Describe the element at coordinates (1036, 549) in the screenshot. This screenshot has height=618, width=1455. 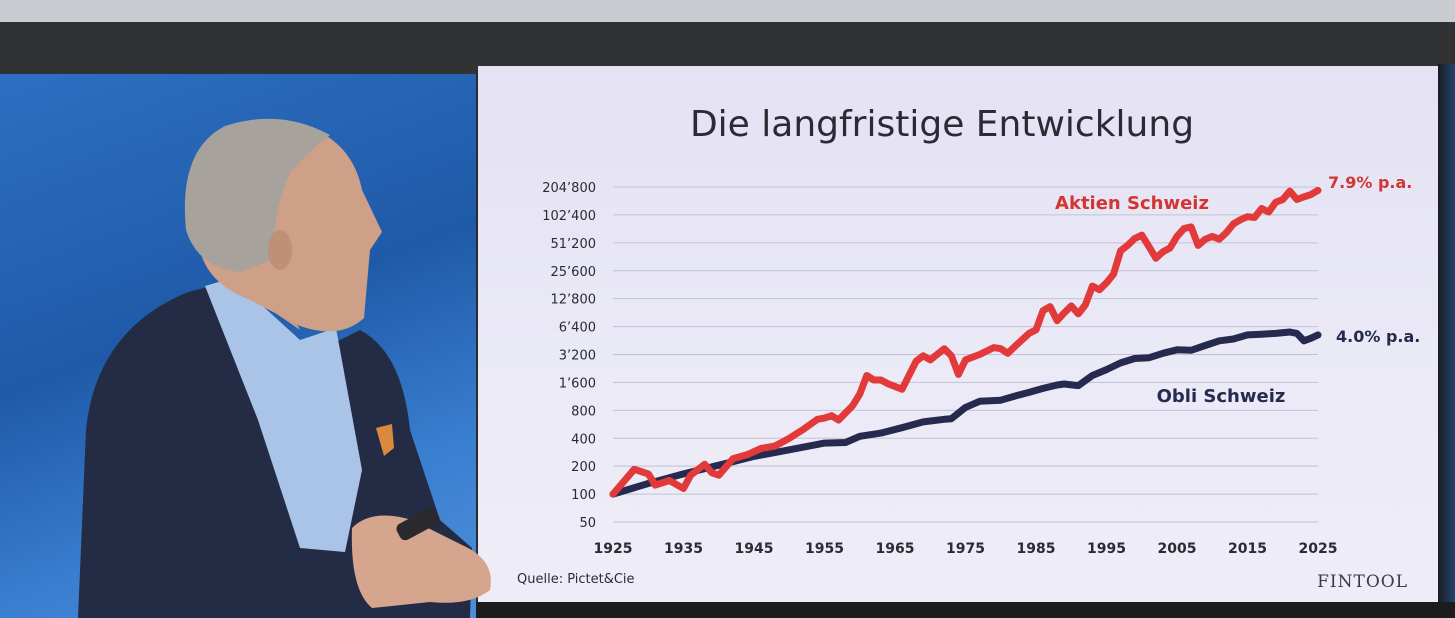
I see `x-tick-label: 1985` at that location.